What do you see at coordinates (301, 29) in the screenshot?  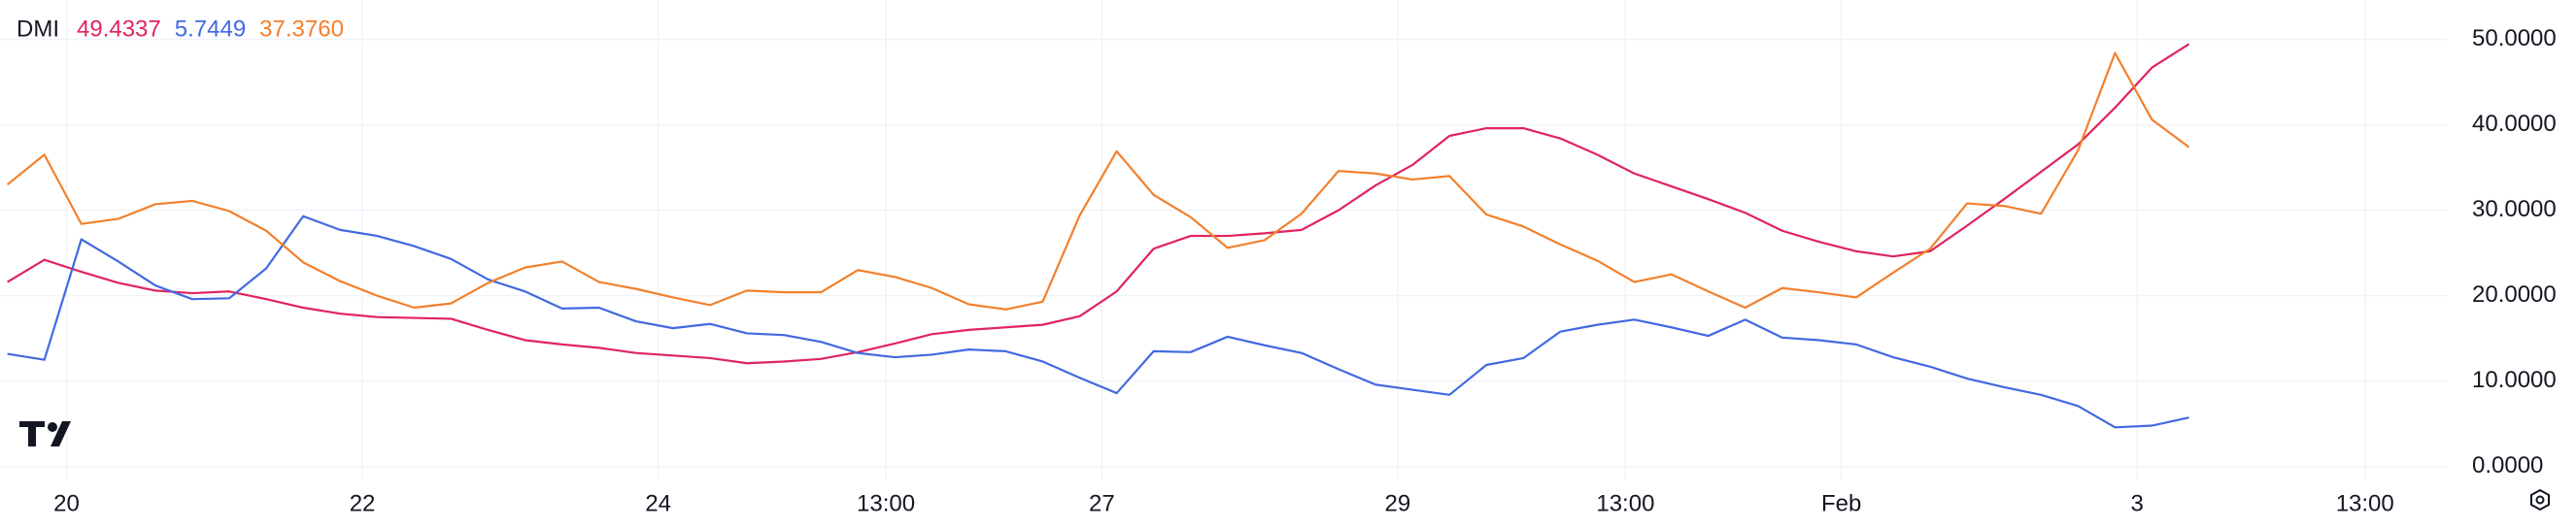 I see `current-value: 37.3760` at bounding box center [301, 29].